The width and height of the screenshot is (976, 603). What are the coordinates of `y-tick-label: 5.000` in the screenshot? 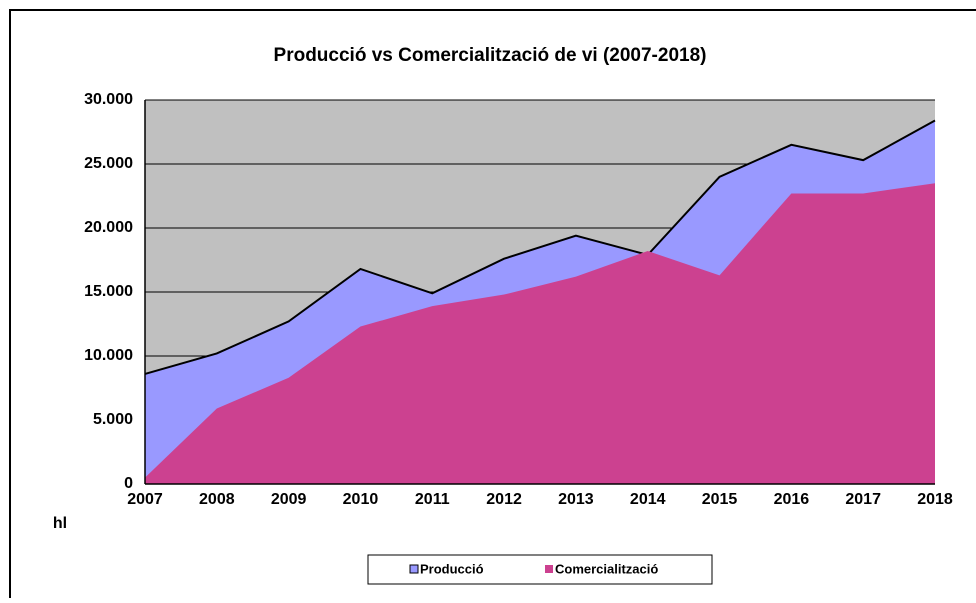 It's located at (113, 419).